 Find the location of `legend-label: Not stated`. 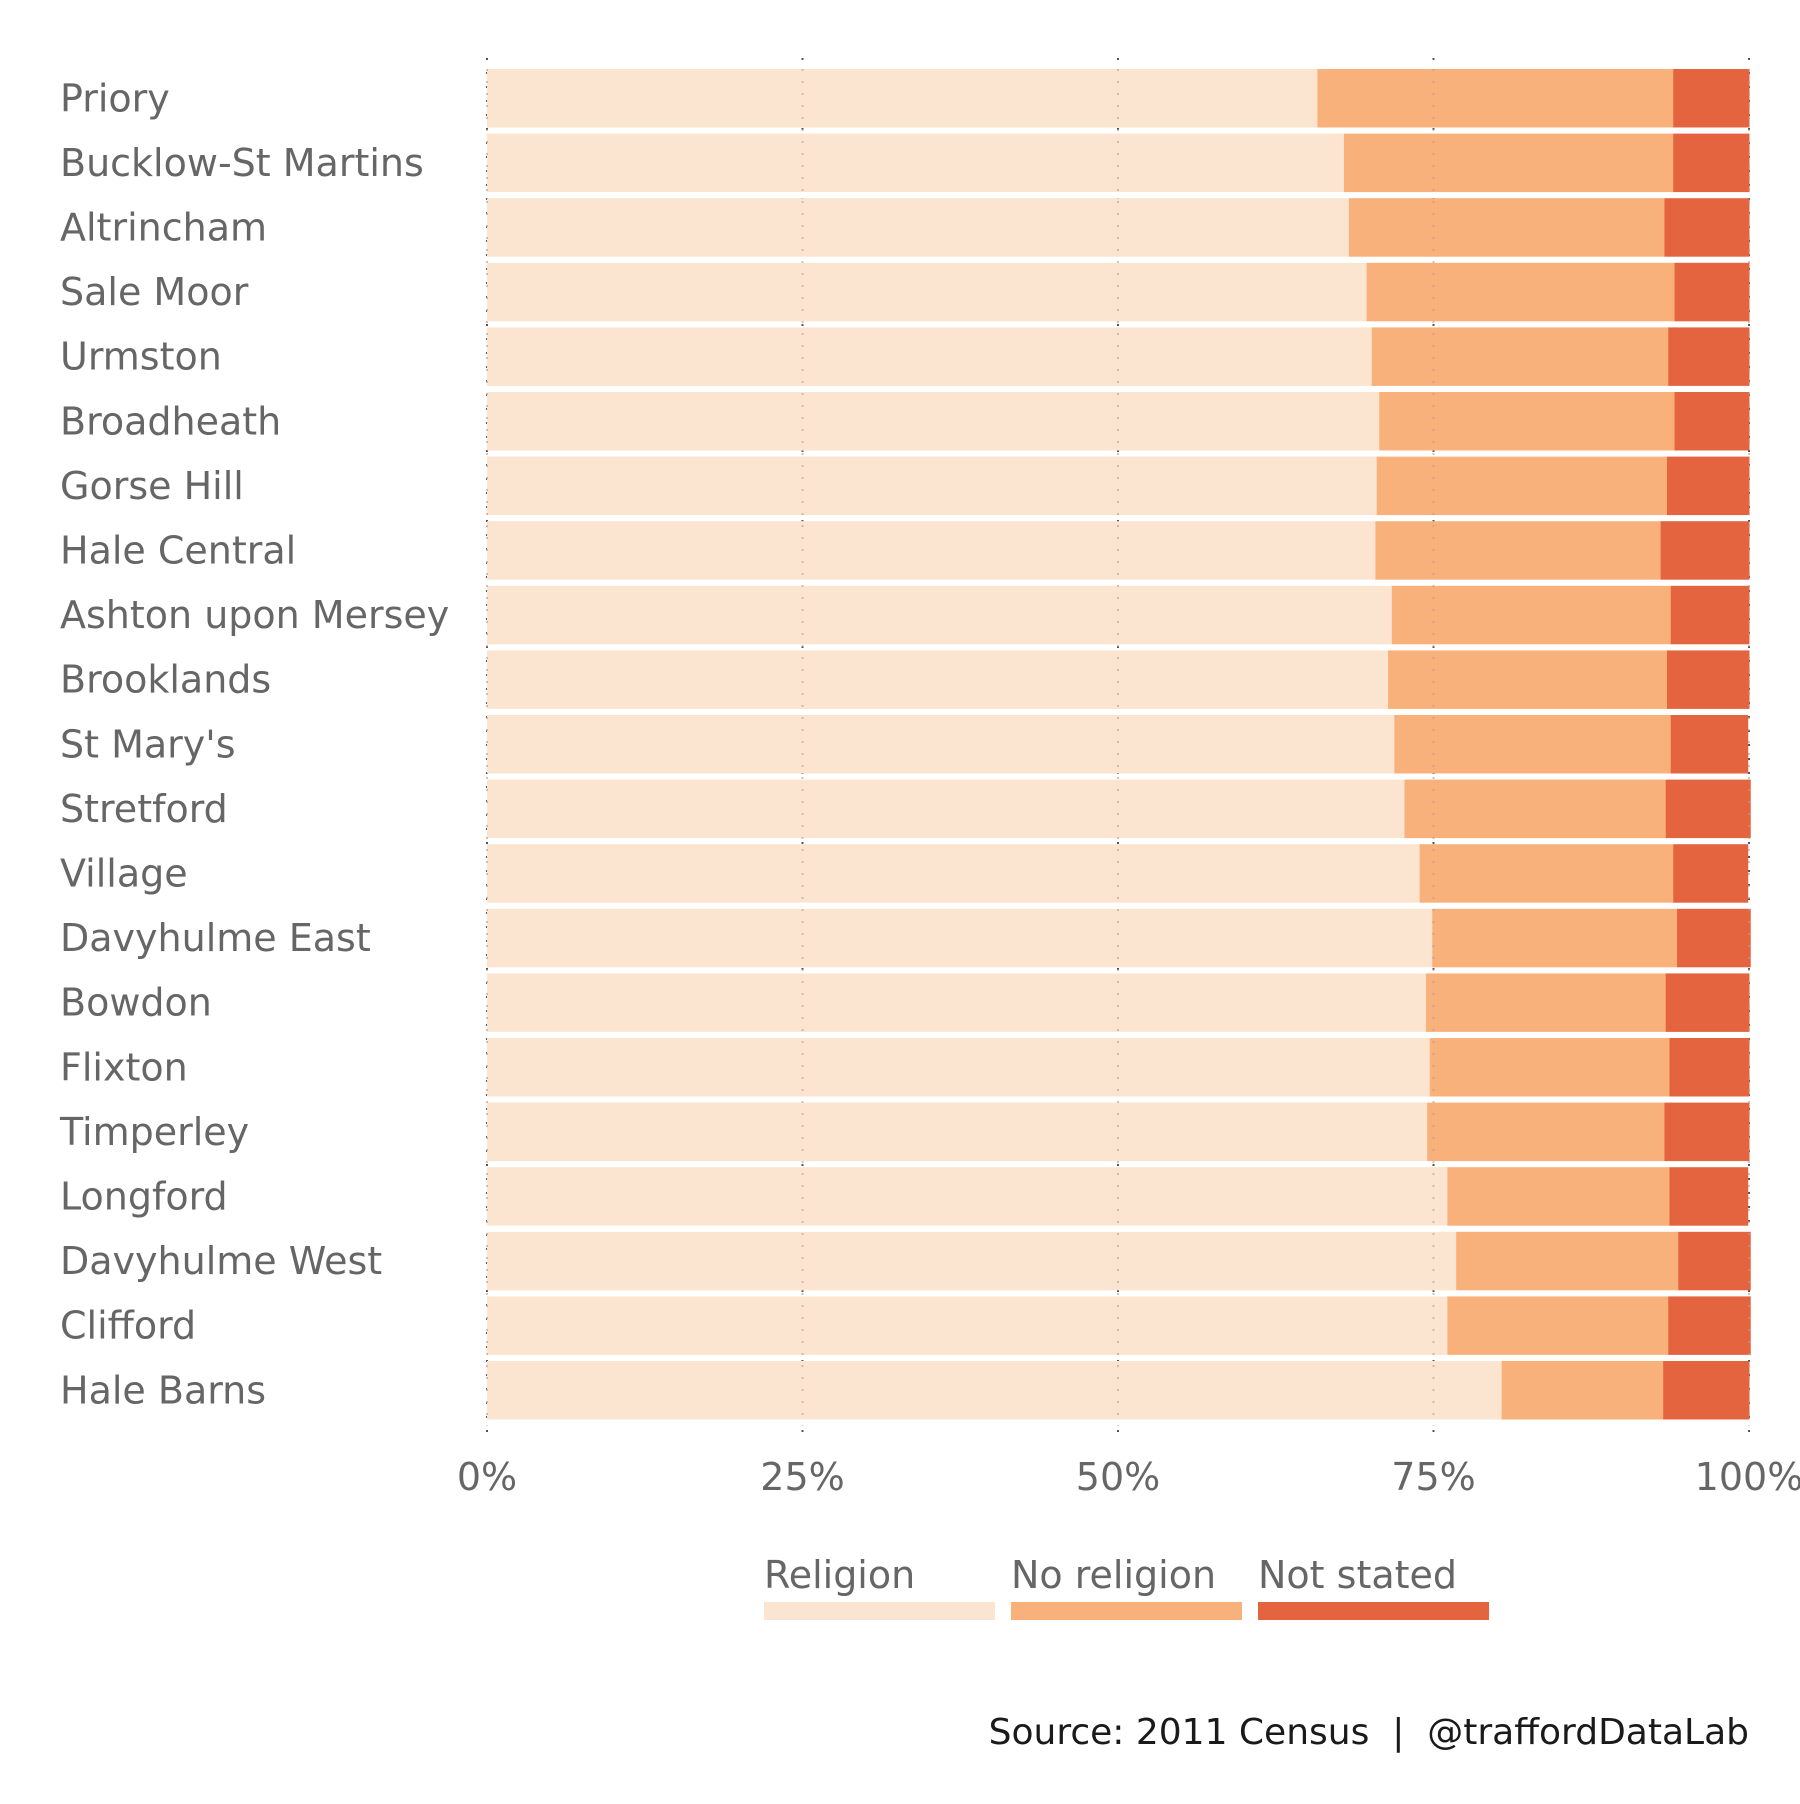

legend-label: Not stated is located at coordinates (1357, 1575).